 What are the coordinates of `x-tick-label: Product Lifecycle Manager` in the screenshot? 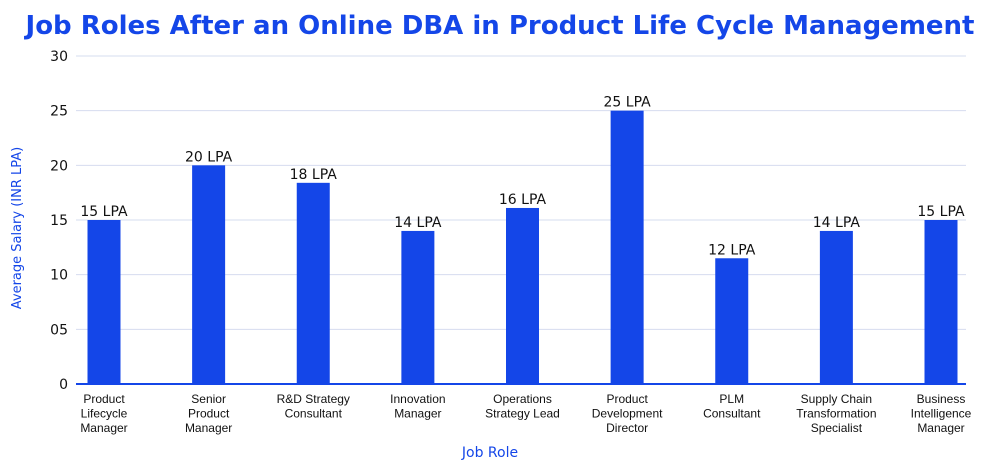 It's located at (103, 413).